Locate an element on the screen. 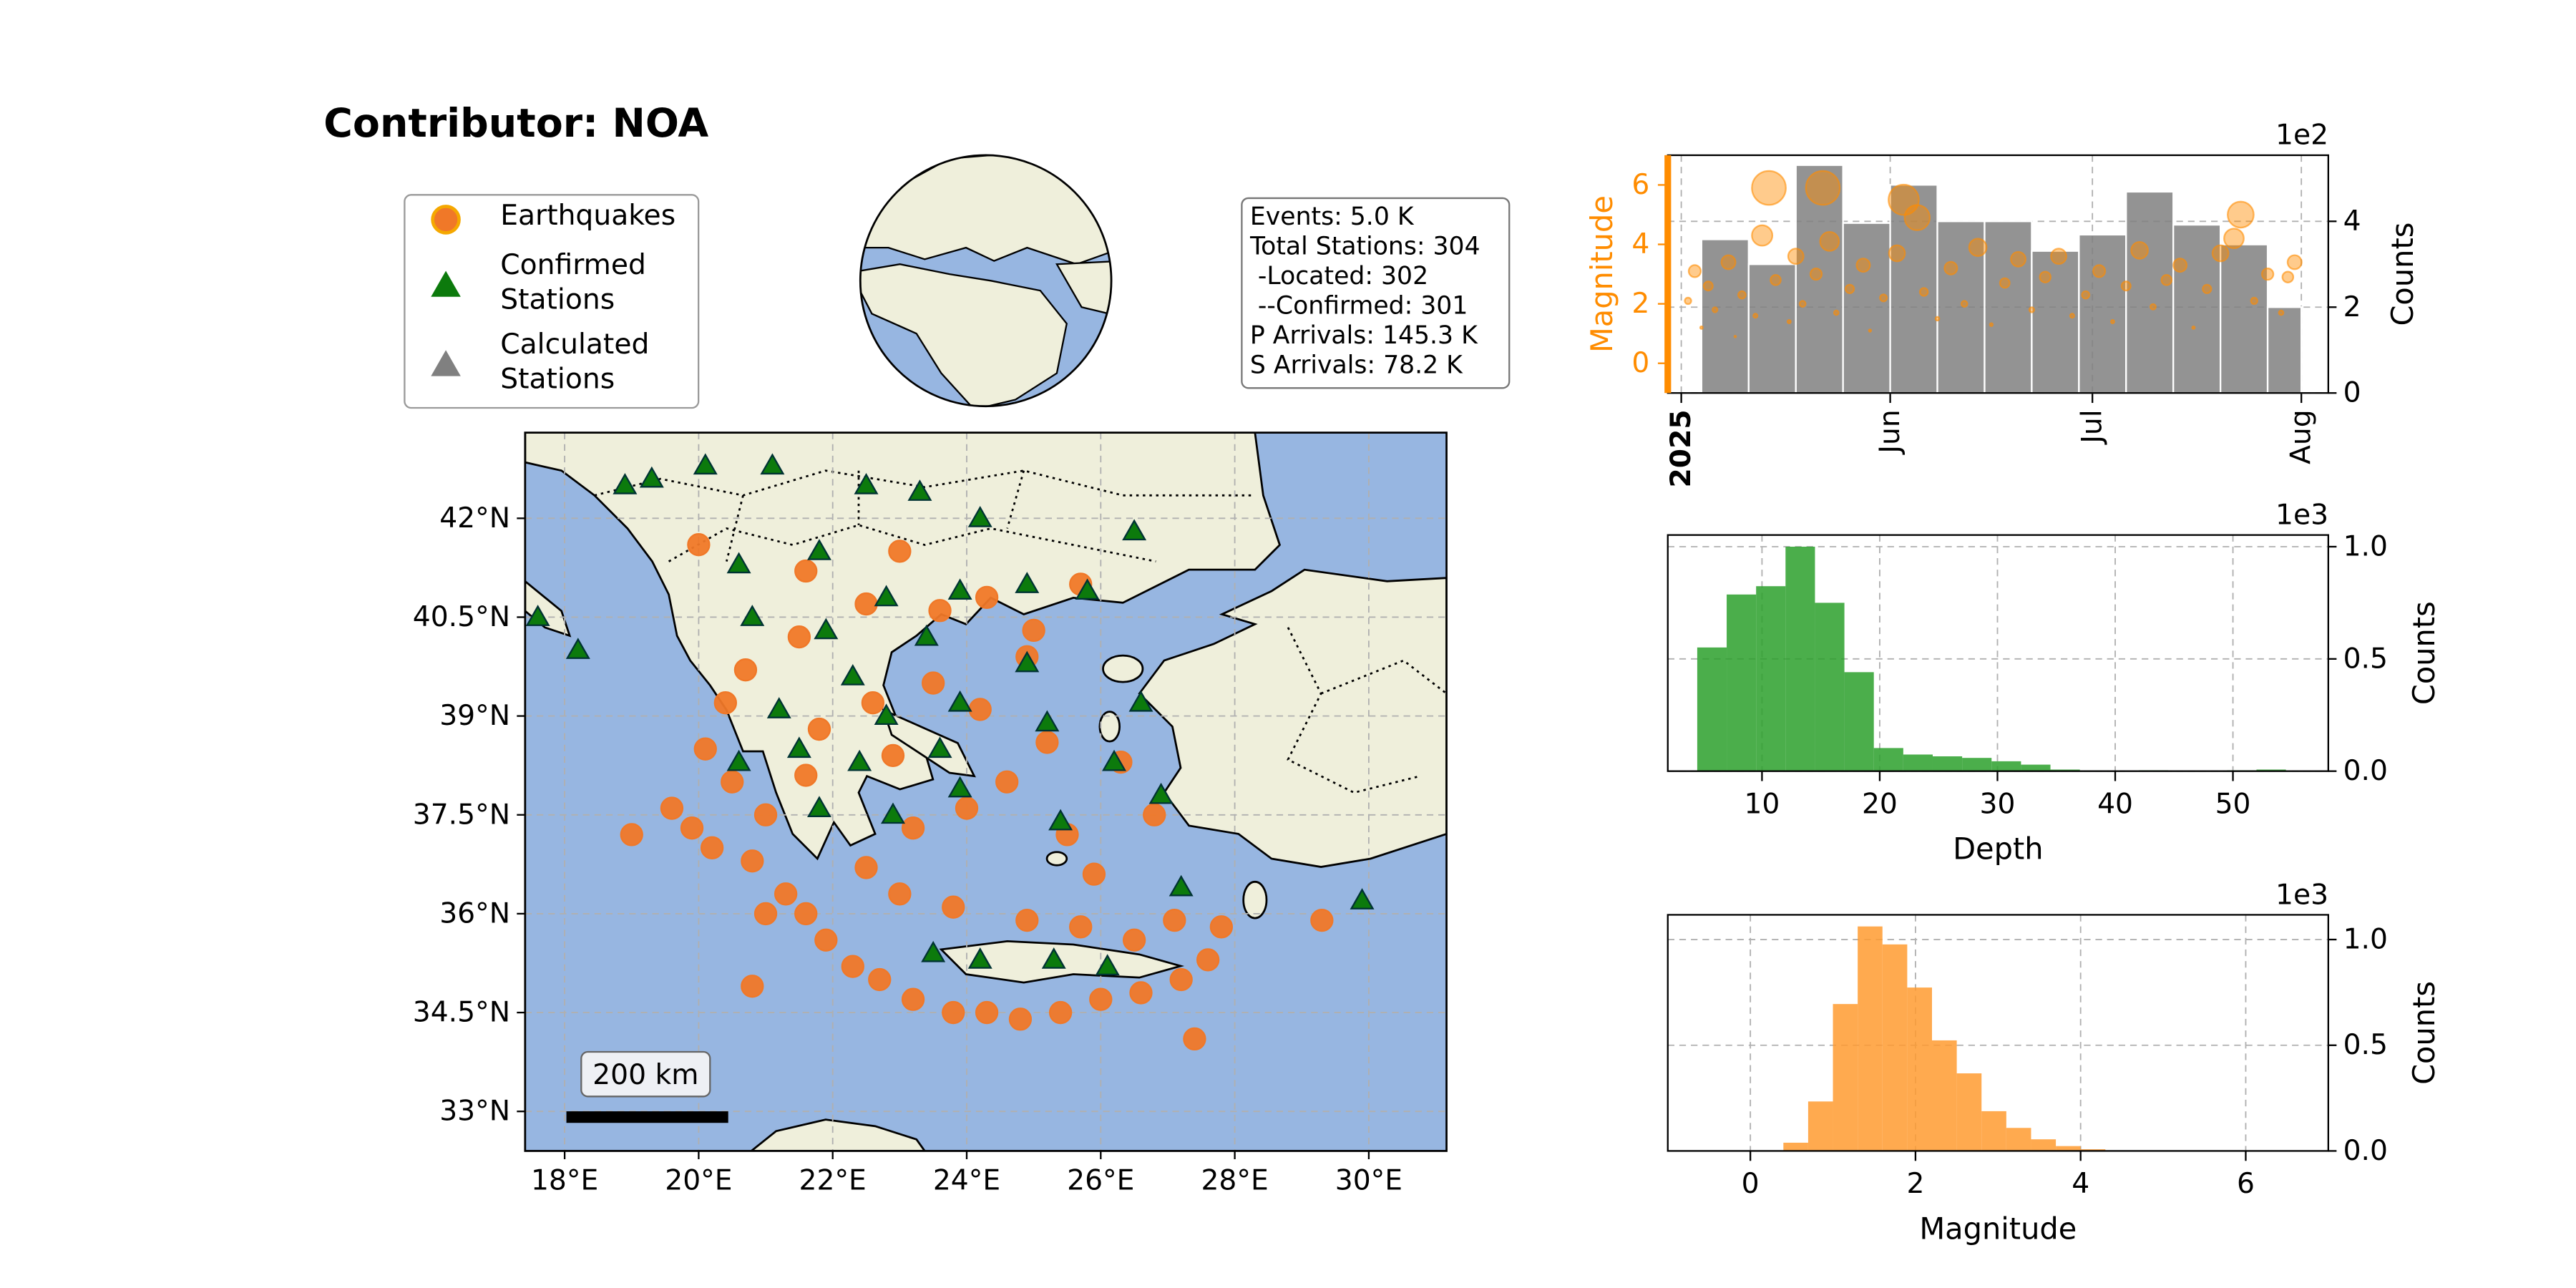  x-tick-label: Jul is located at coordinates (2093, 427).